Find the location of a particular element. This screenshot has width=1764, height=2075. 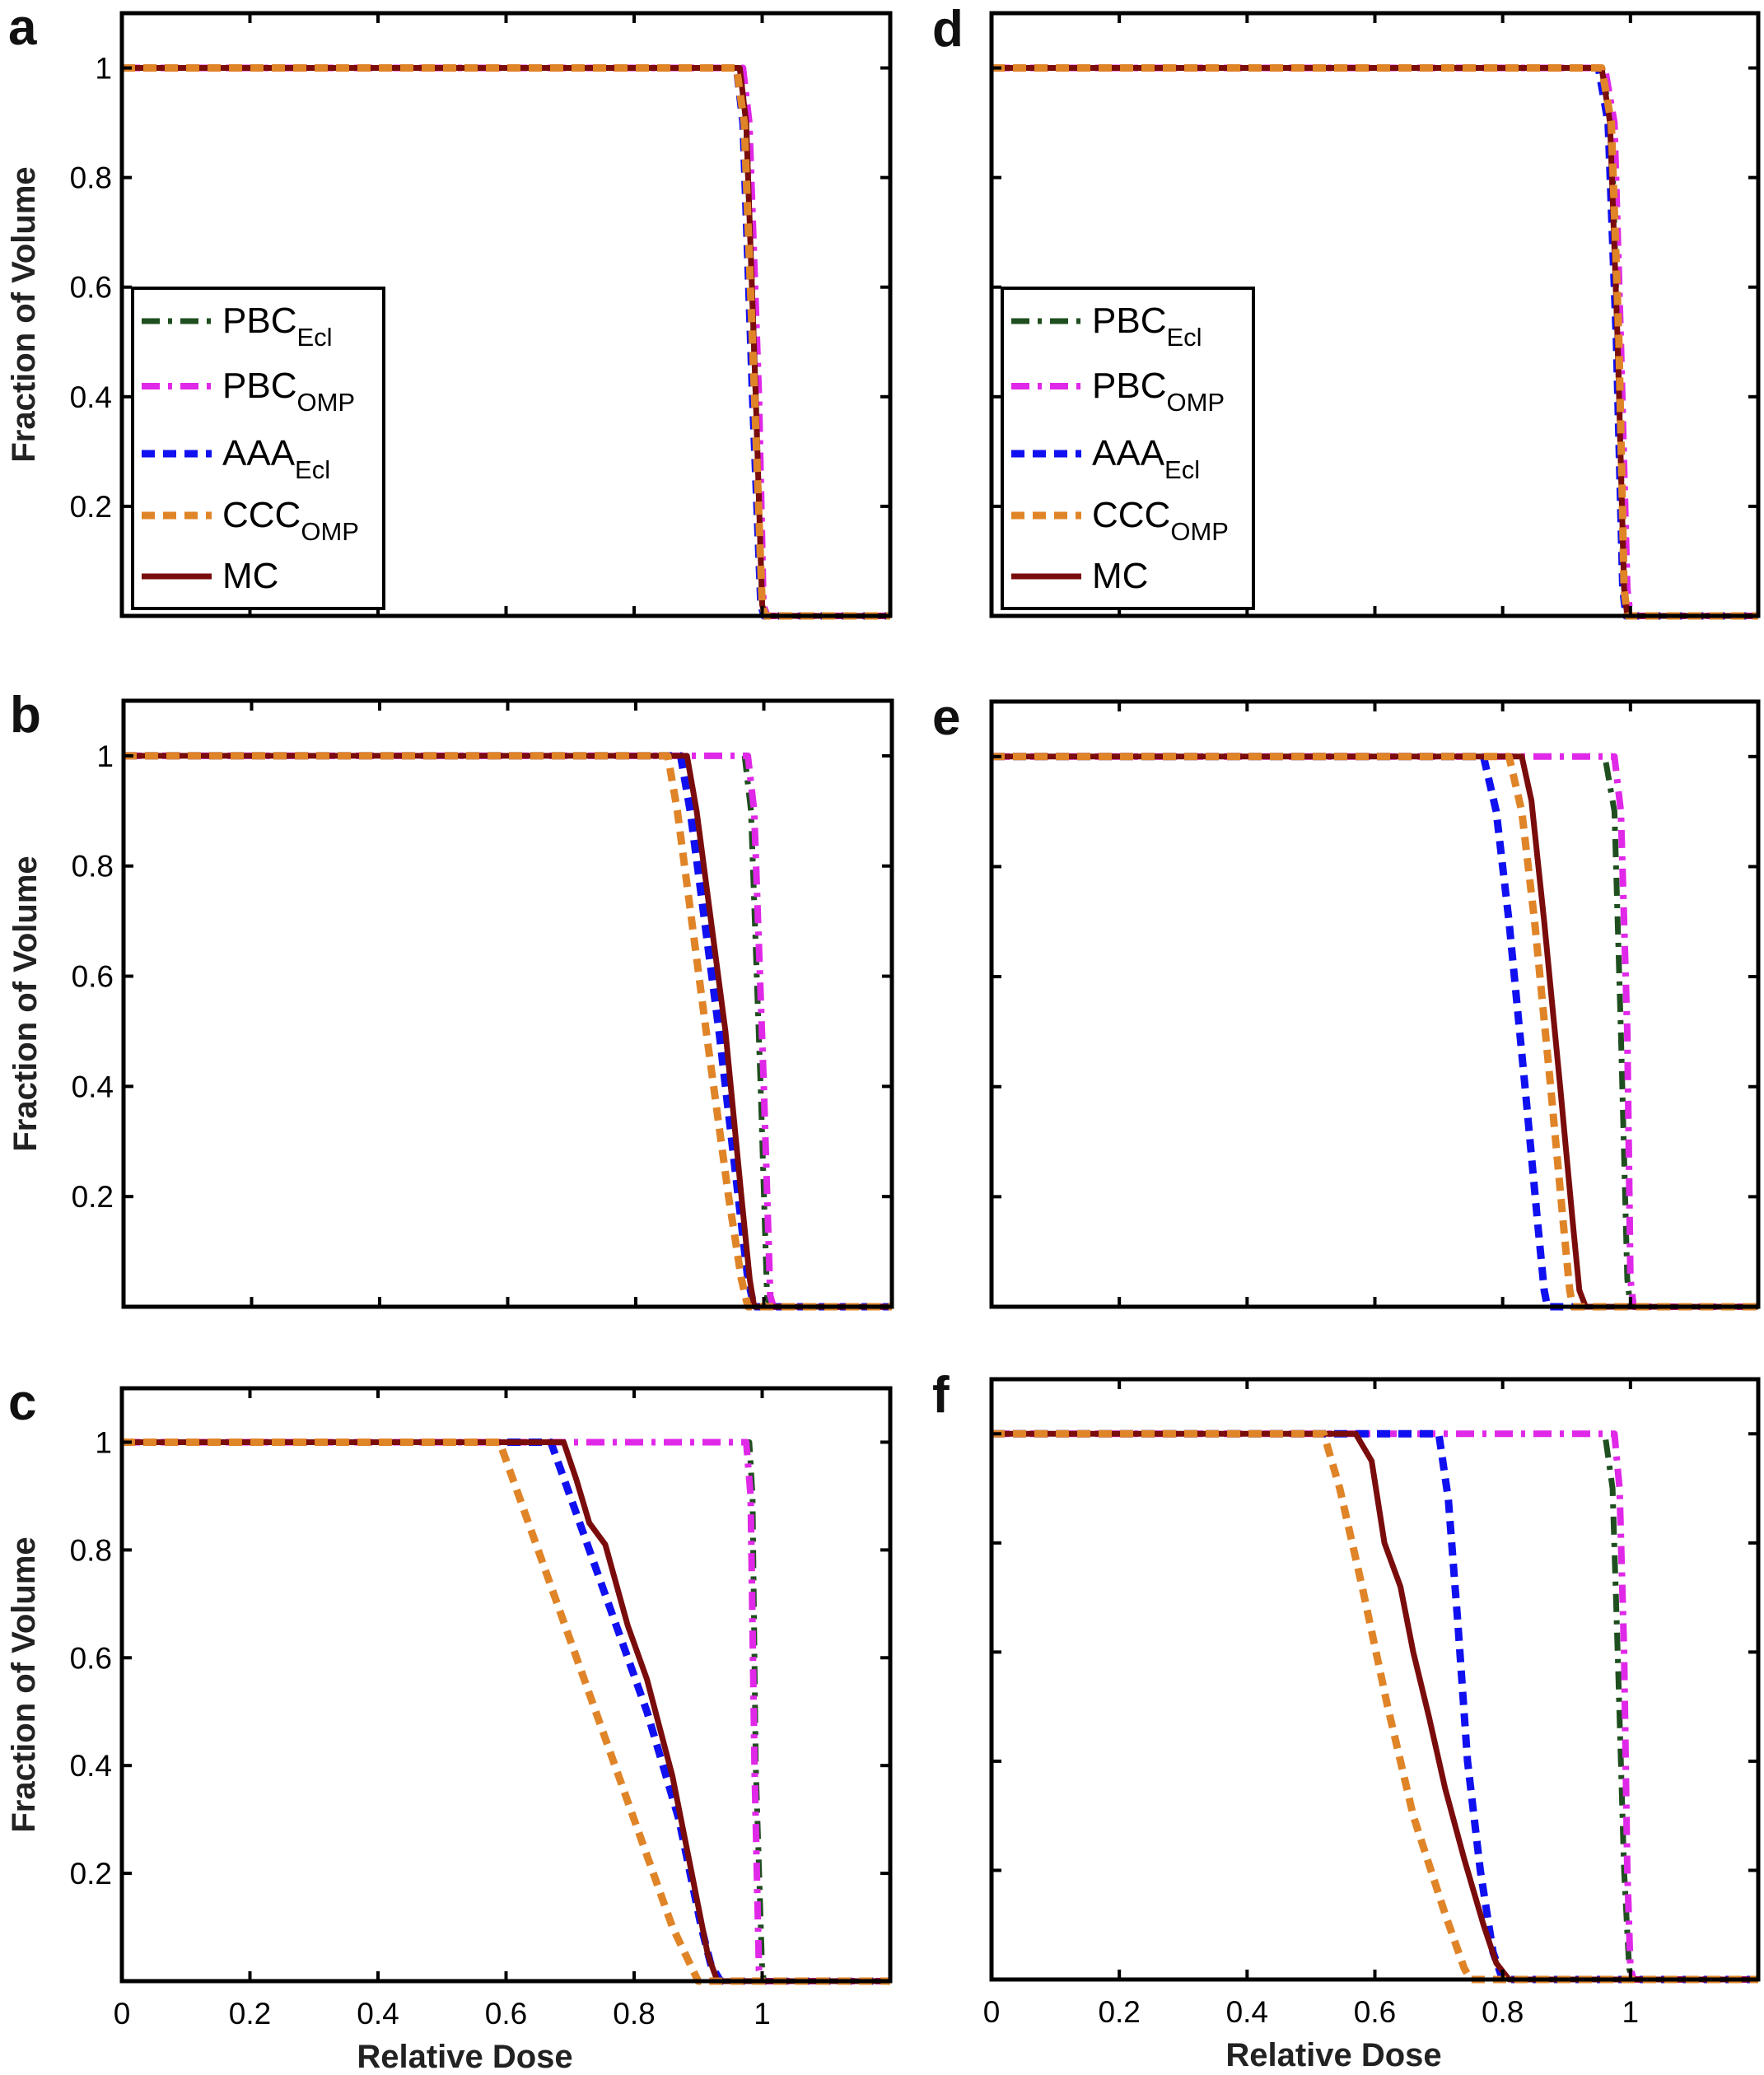

panel-letter: e is located at coordinates (946, 717).